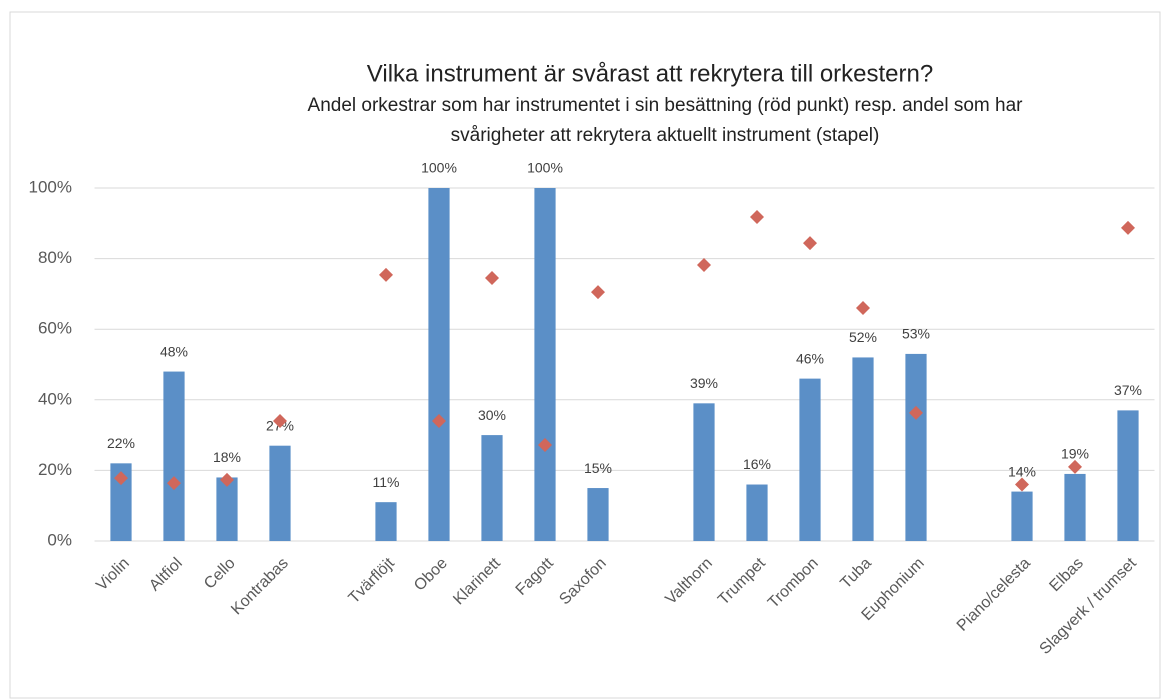 The width and height of the screenshot is (1167, 699). Describe the element at coordinates (121, 443) in the screenshot. I see `data-label: 22%` at that location.